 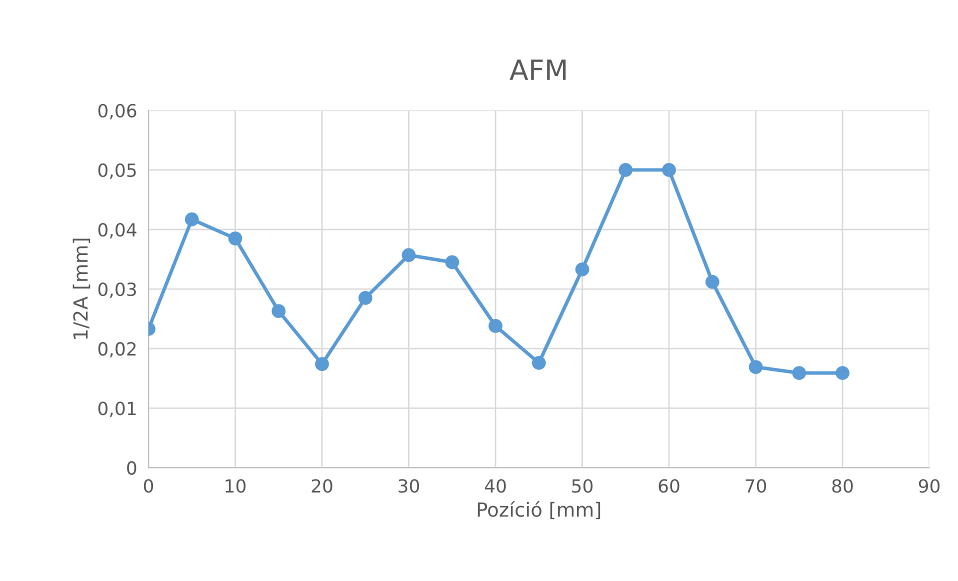 I want to click on y-tick-label: 0,04, so click(x=117, y=230).